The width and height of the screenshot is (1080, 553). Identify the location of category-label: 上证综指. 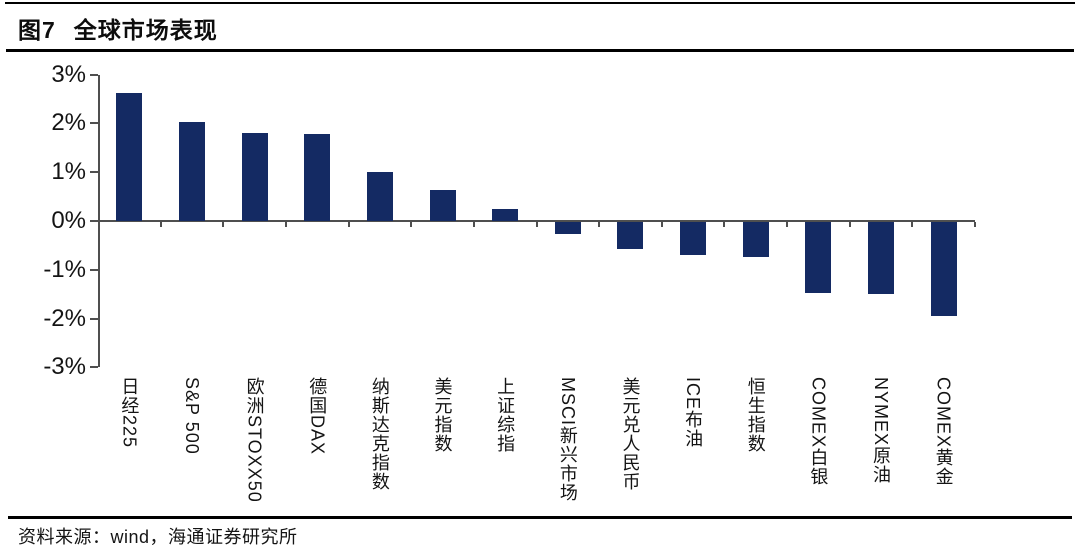
(505, 415).